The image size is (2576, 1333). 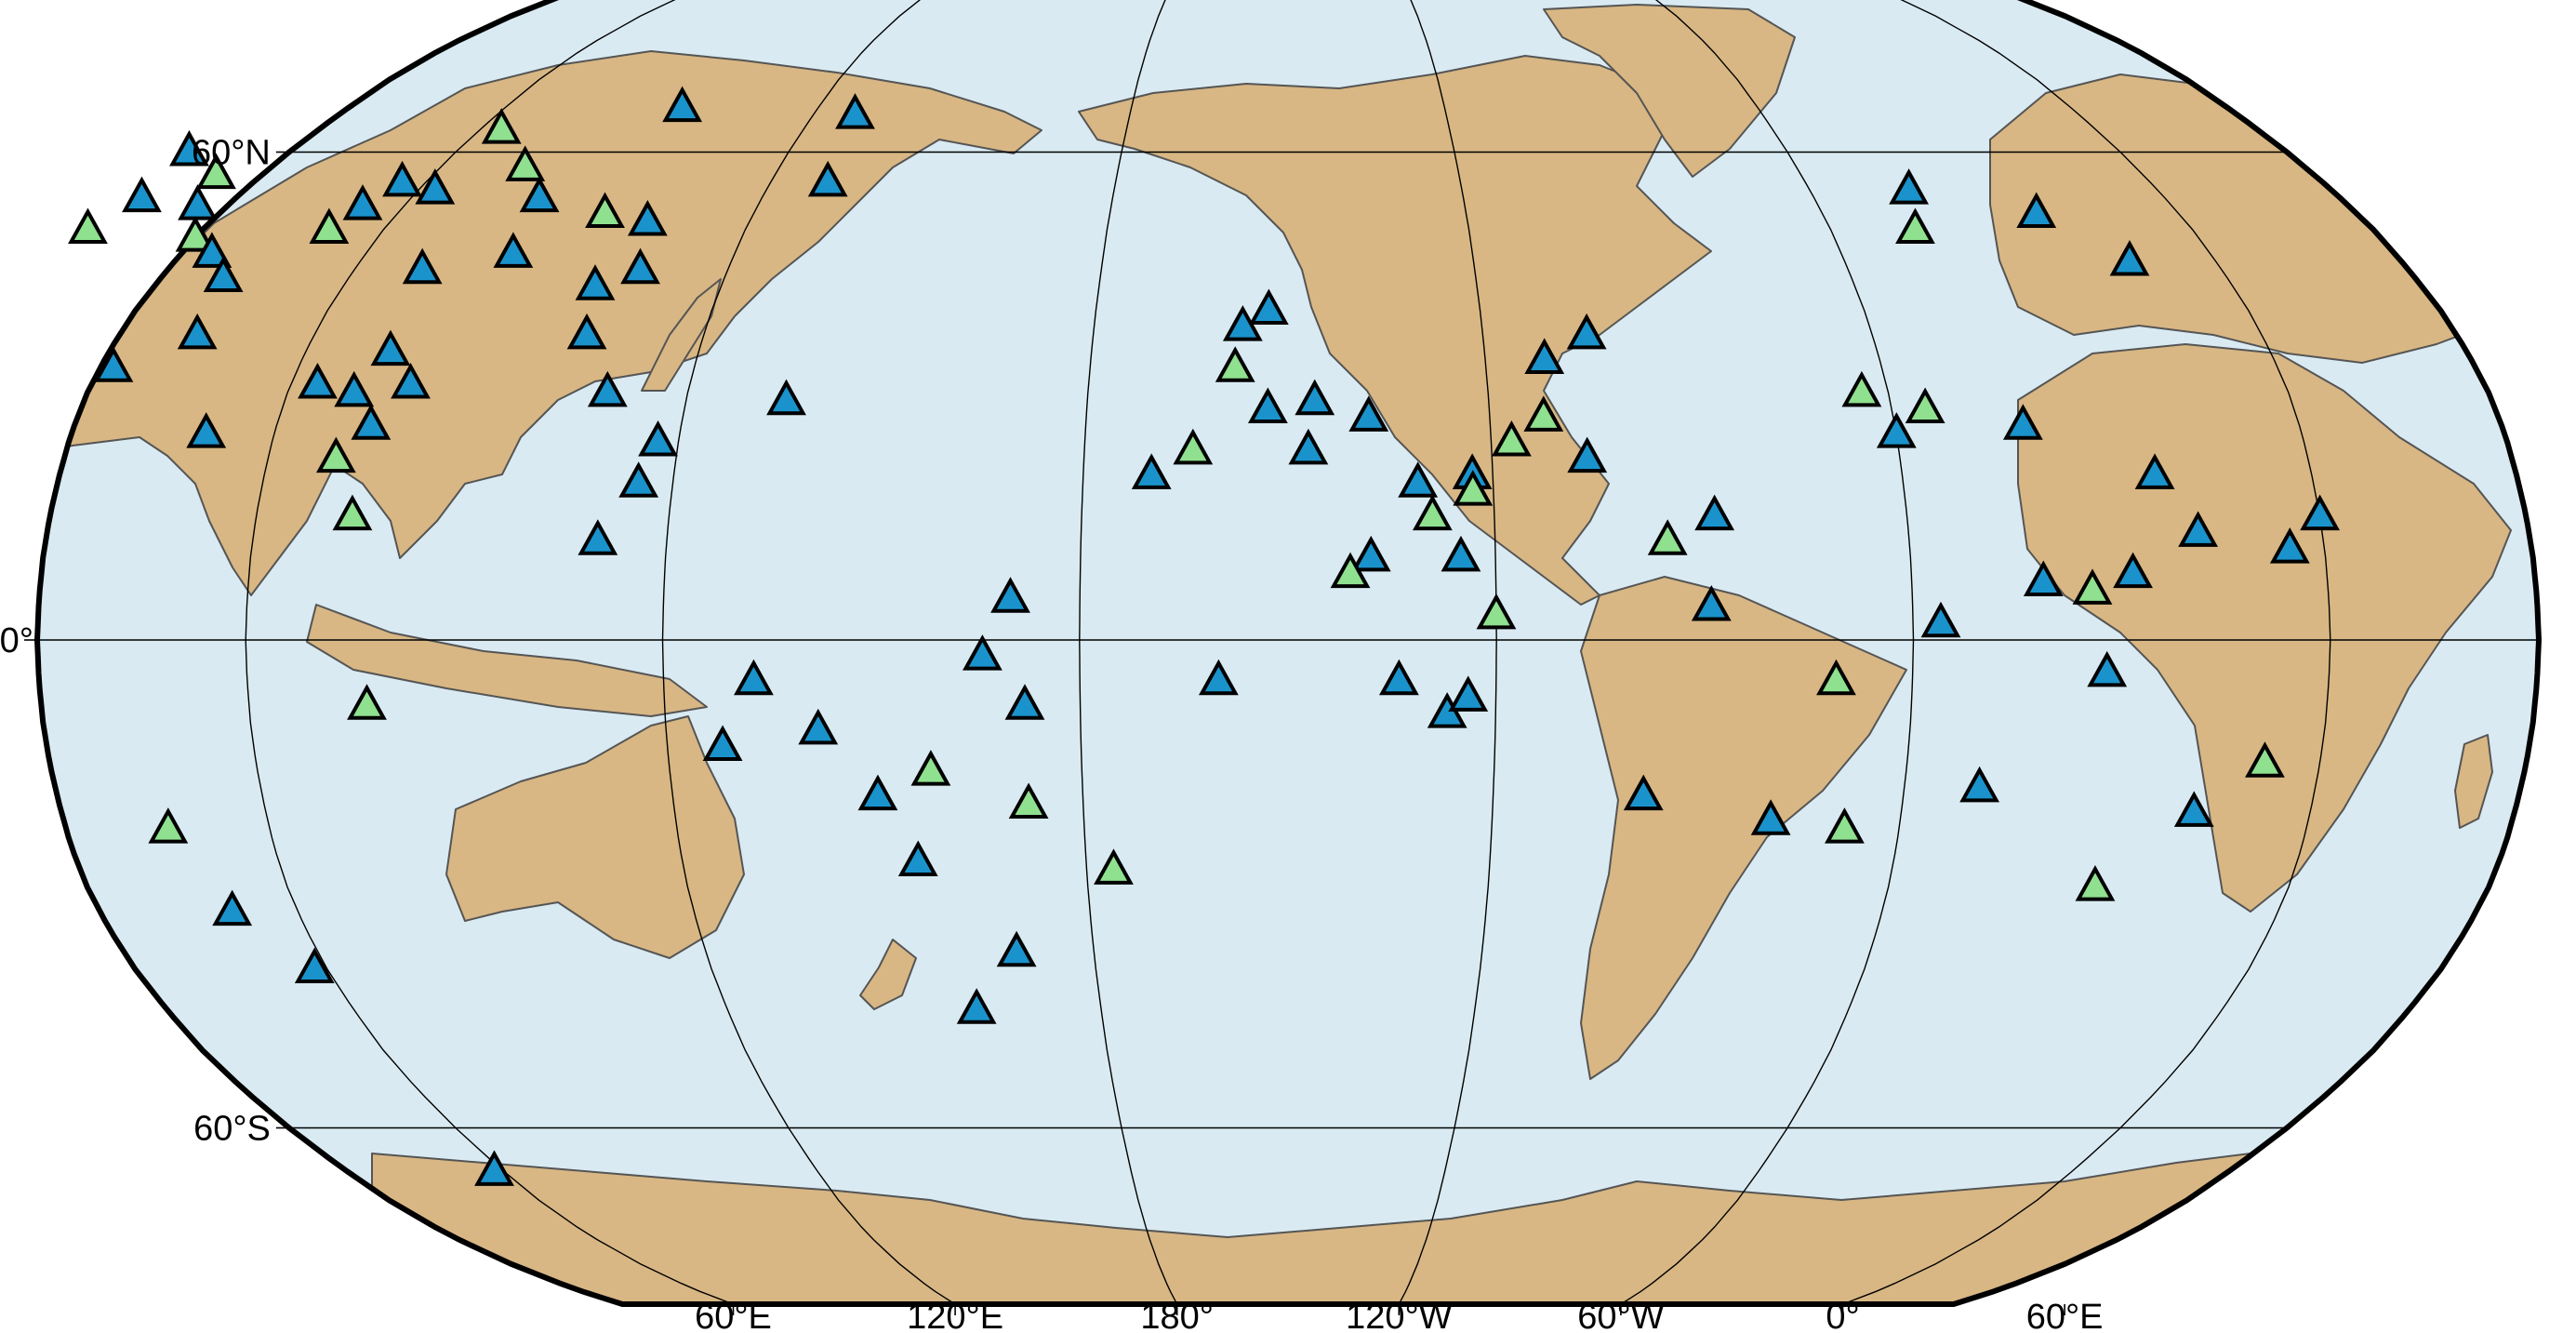 What do you see at coordinates (1177, 1316) in the screenshot?
I see `longitude-label-180: 180°` at bounding box center [1177, 1316].